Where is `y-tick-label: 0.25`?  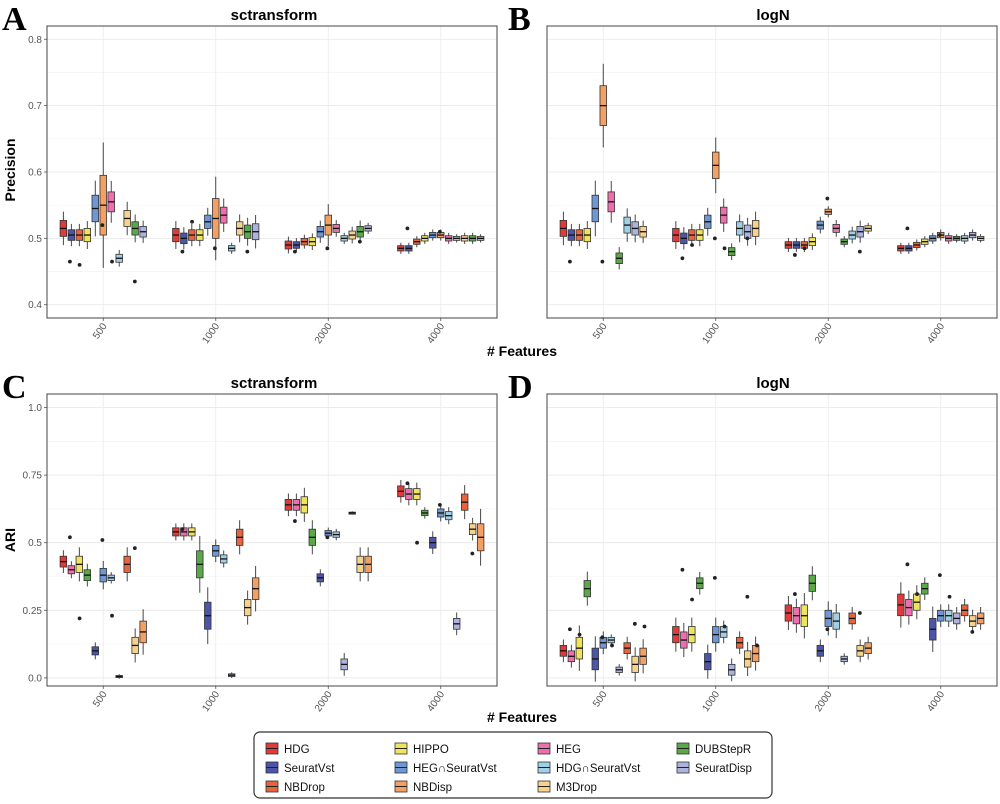 y-tick-label: 0.25 is located at coordinates (33, 611).